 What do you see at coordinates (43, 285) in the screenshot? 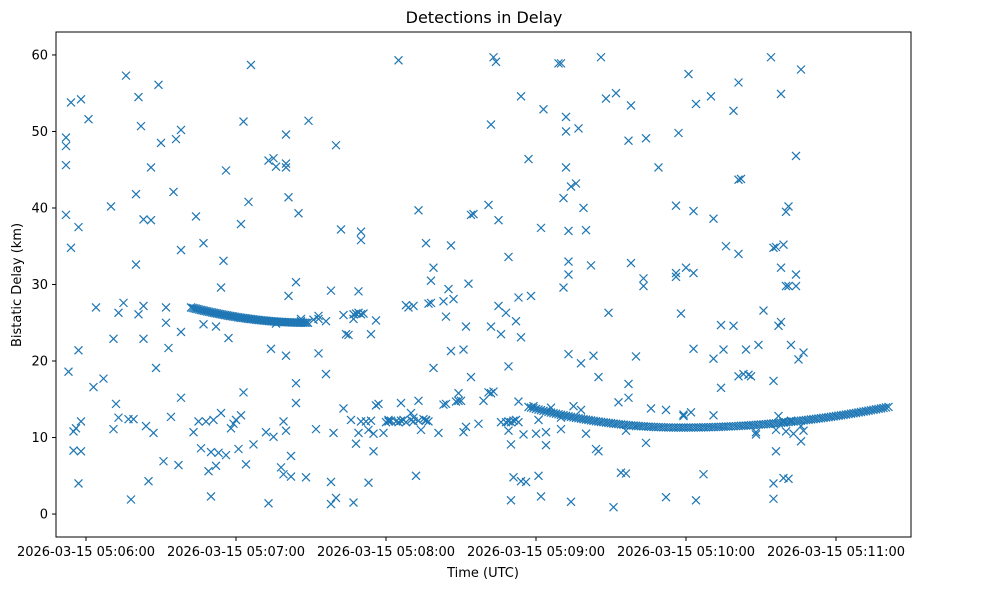
I see `y-axis-ticks: 0 10 20 30 40 50 60` at bounding box center [43, 285].